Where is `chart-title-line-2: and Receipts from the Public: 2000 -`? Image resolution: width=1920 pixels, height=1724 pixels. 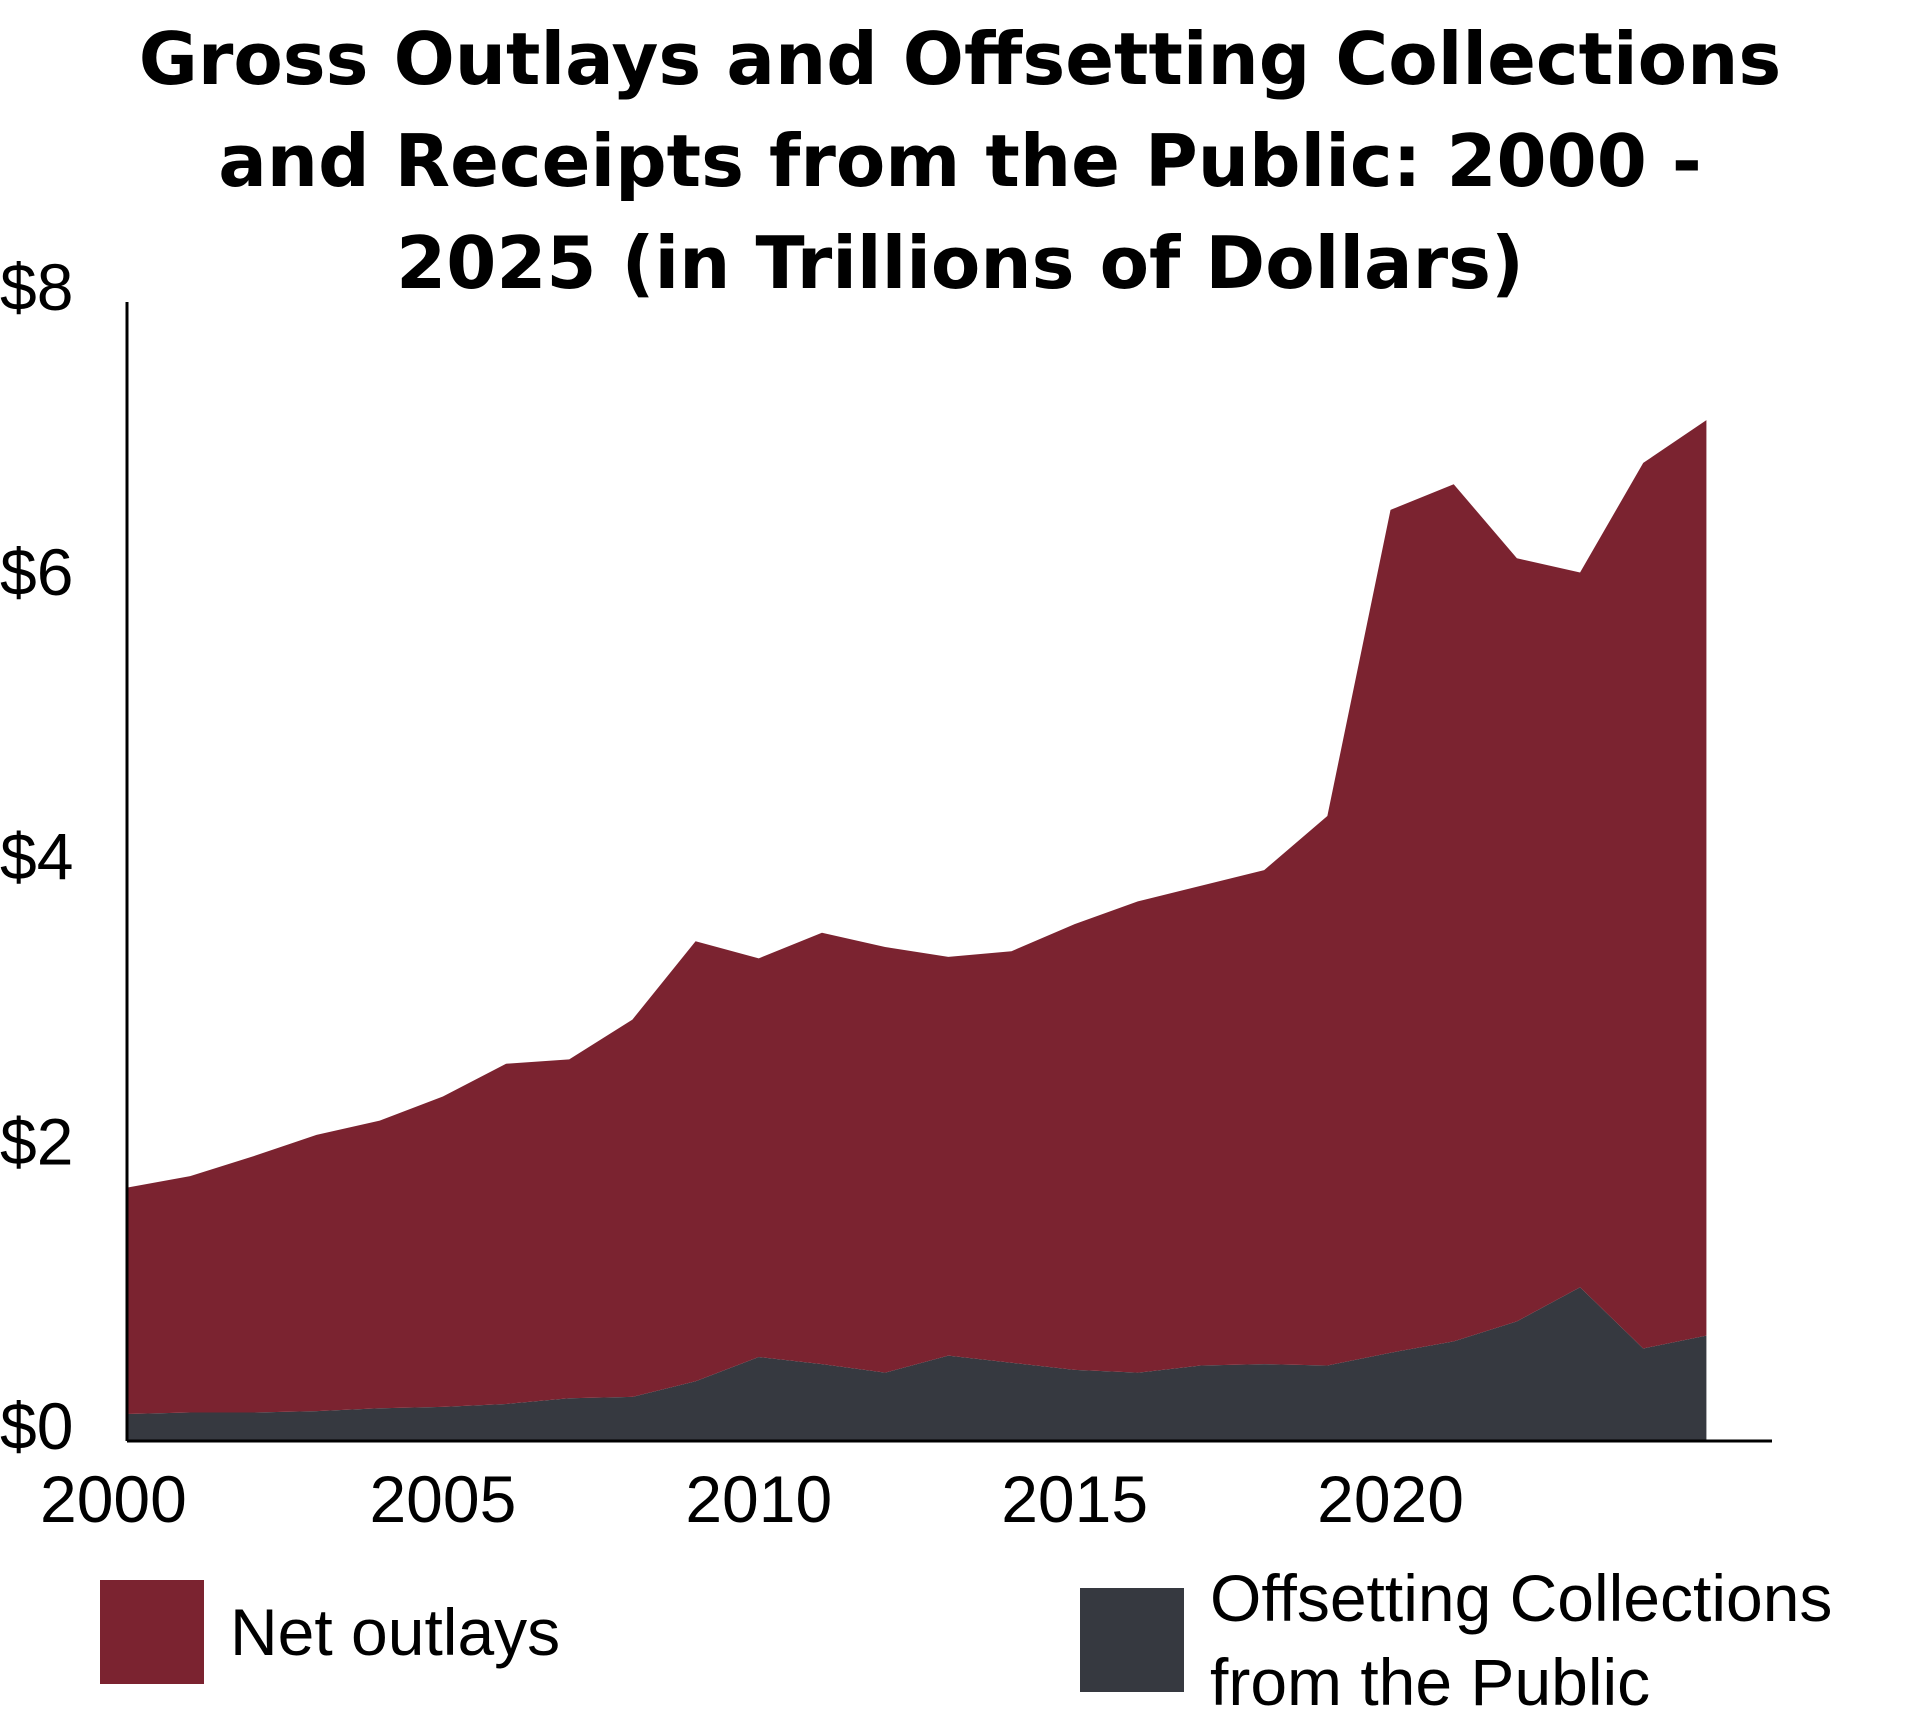 chart-title-line-2: and Receipts from the Public: 2000 - is located at coordinates (960, 161).